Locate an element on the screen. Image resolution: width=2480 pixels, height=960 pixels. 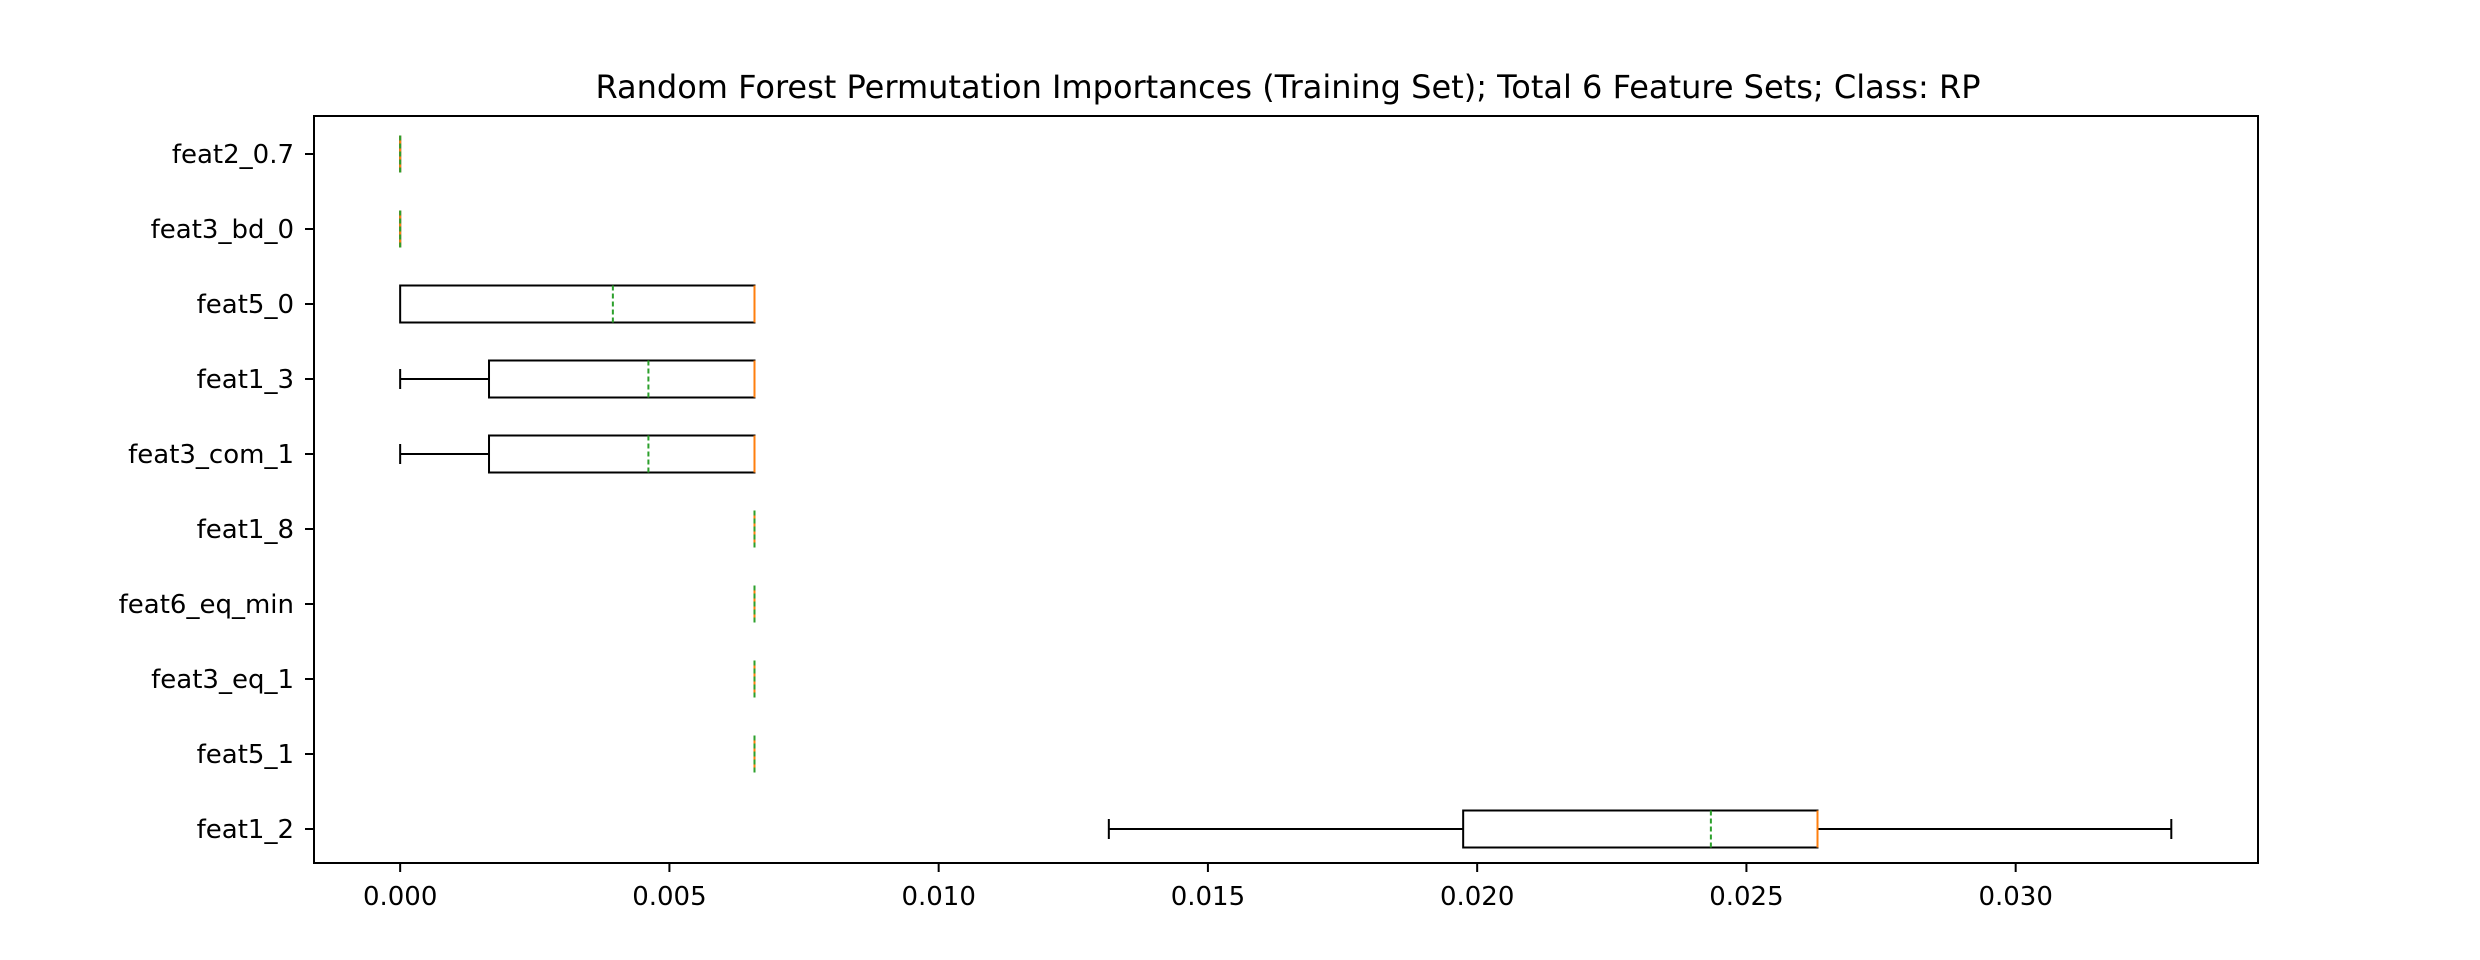
y-tick-label: feat2_0.7 is located at coordinates (233, 155).